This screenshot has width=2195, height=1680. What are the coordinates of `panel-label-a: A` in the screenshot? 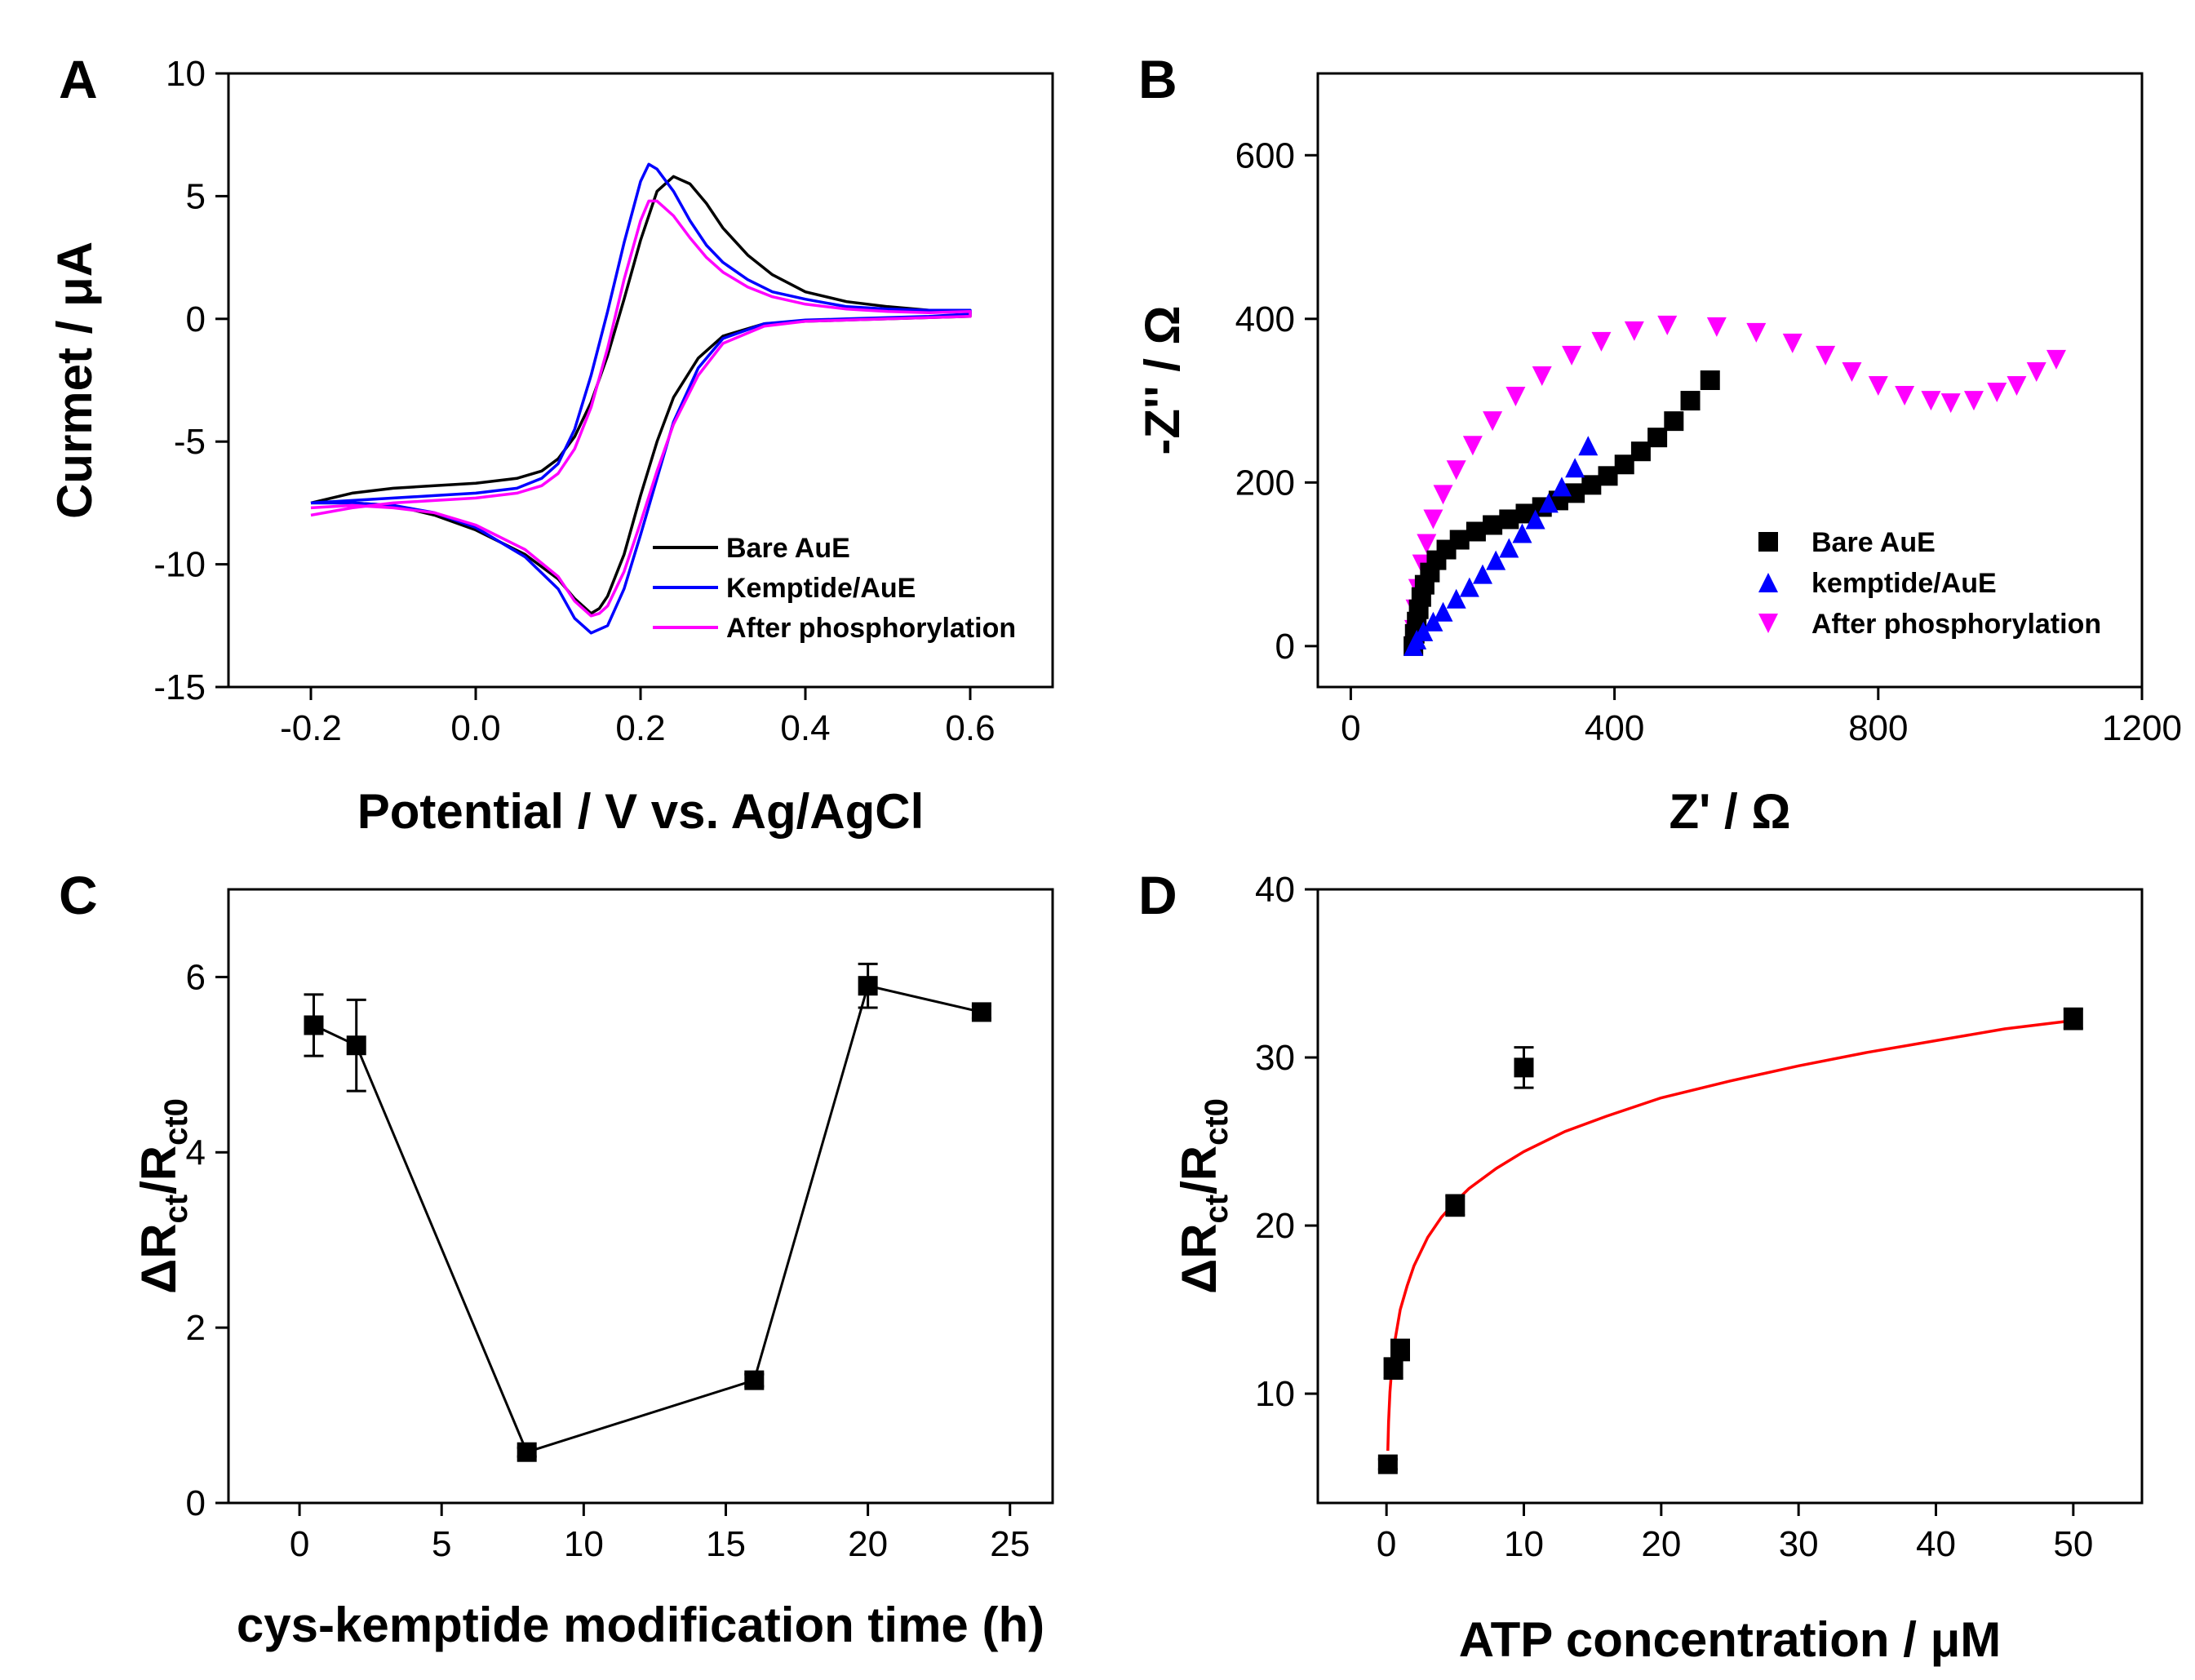 It's located at (79, 79).